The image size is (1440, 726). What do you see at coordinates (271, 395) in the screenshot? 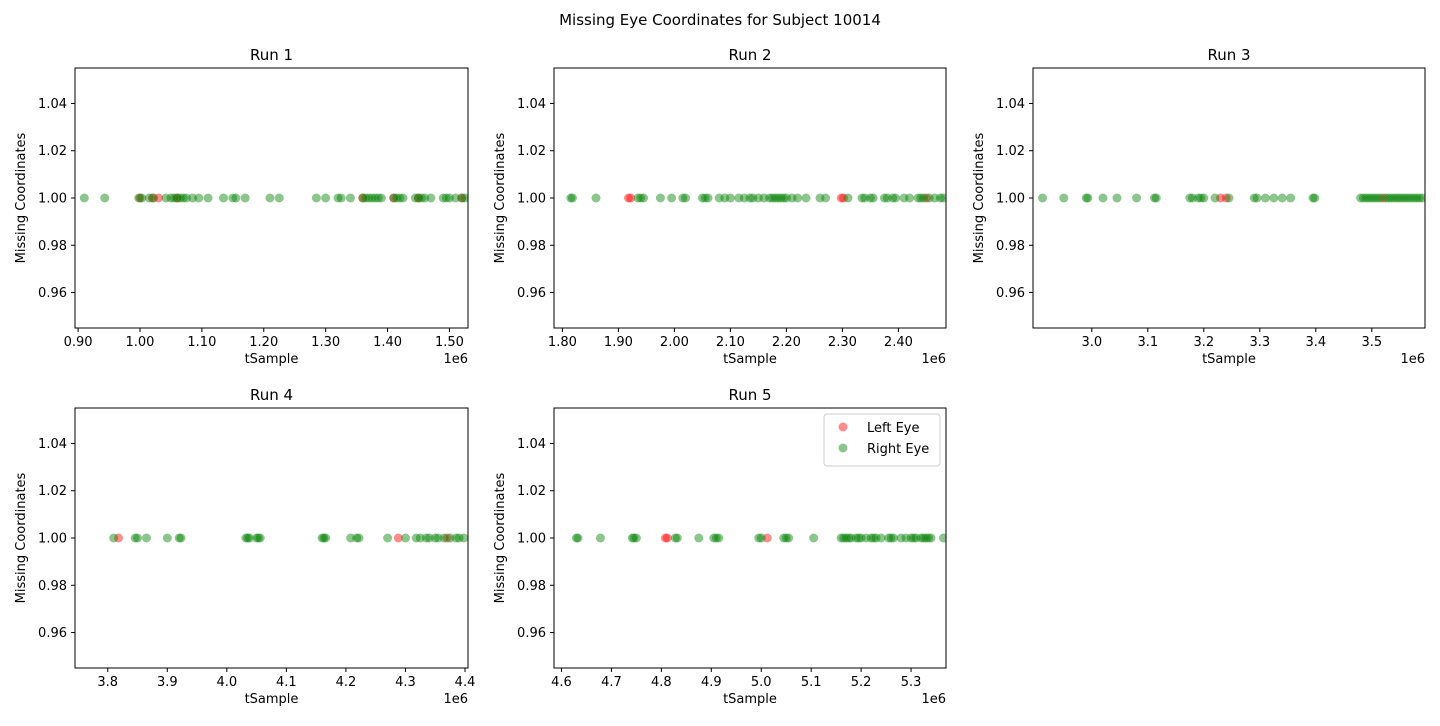
I see `subplot-title: Run 4` at bounding box center [271, 395].